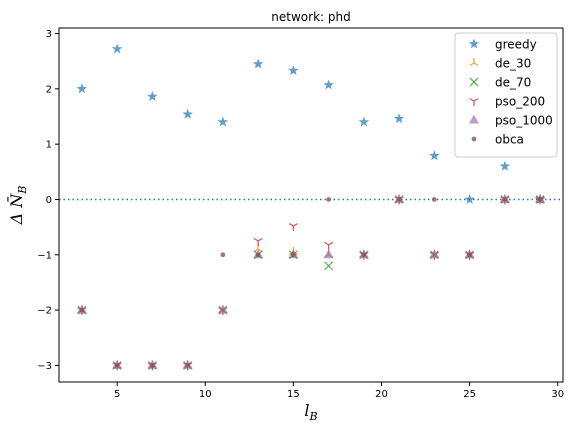  I want to click on legend-label: pso_1000, so click(524, 121).